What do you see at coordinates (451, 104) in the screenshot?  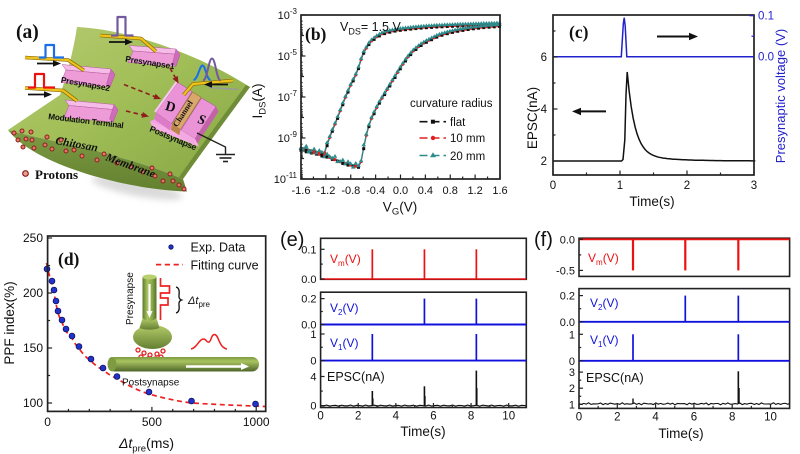 I see `svg-text: curvature radius` at bounding box center [451, 104].